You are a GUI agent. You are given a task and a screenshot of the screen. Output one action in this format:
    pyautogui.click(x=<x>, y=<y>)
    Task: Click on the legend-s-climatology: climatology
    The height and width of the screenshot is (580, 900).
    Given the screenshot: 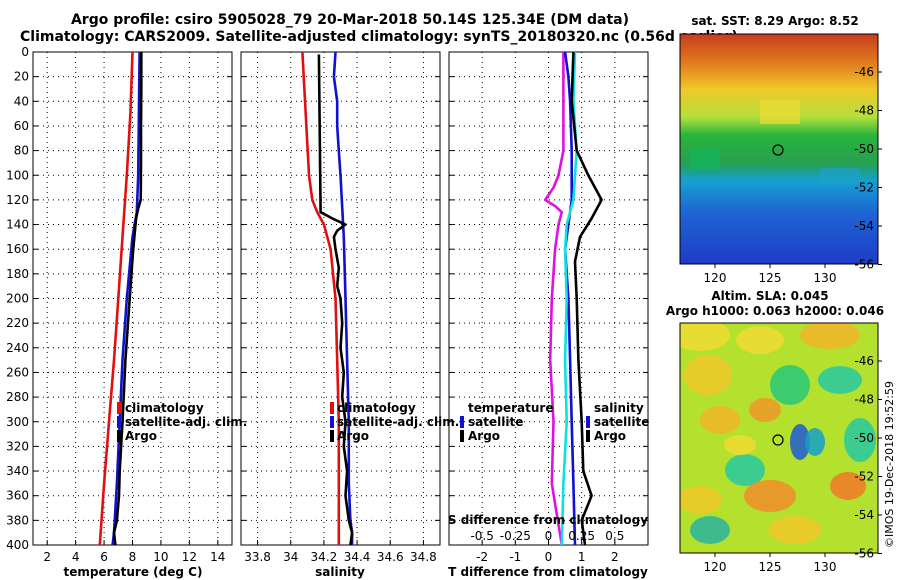 What is the action you would take?
    pyautogui.click(x=376, y=408)
    